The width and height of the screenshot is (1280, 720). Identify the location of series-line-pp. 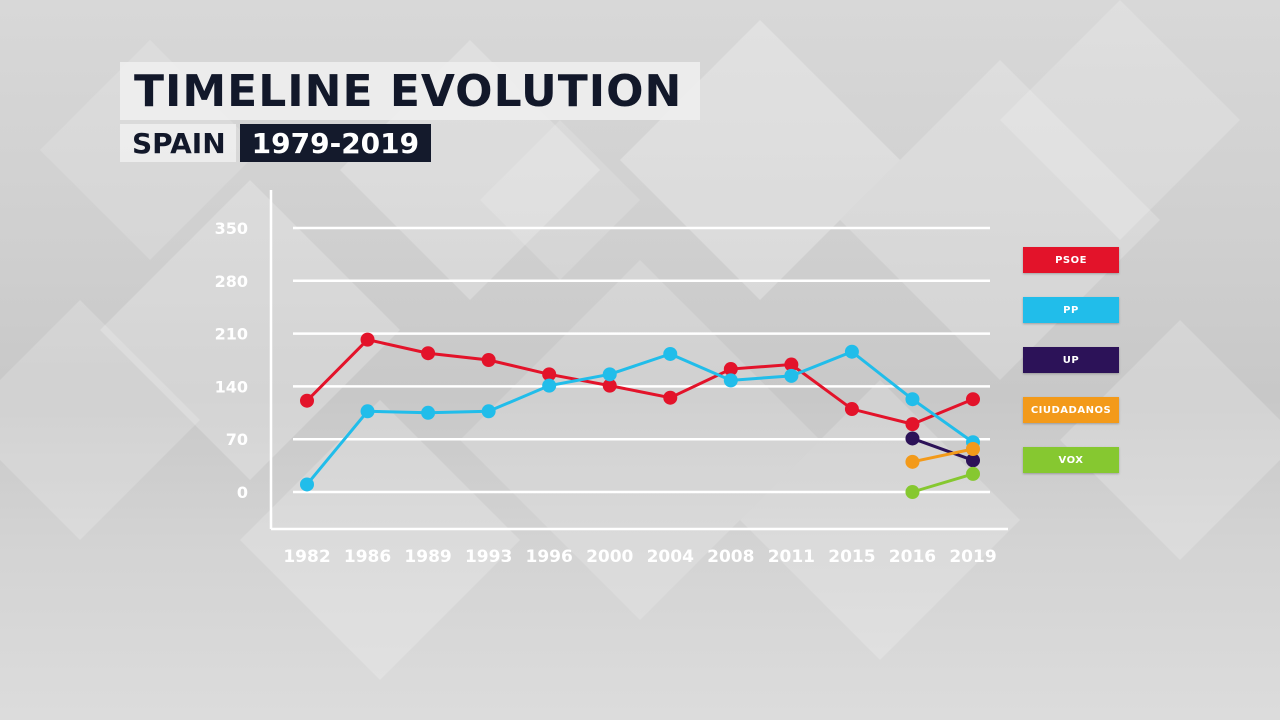
(639, 417).